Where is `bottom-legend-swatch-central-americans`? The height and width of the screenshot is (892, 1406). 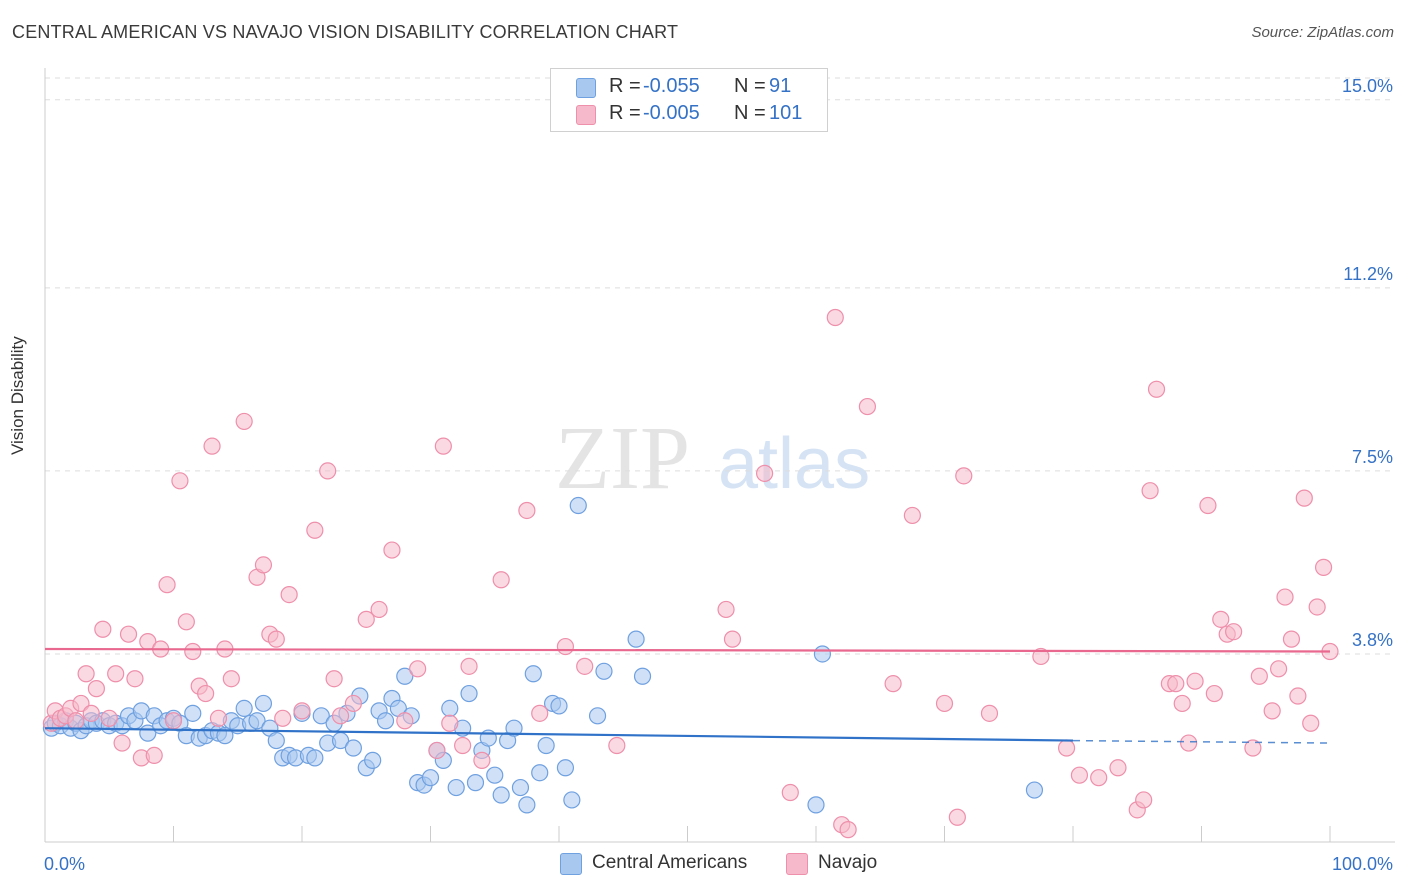
bottom-legend-swatch-central-americans is located at coordinates (571, 864).